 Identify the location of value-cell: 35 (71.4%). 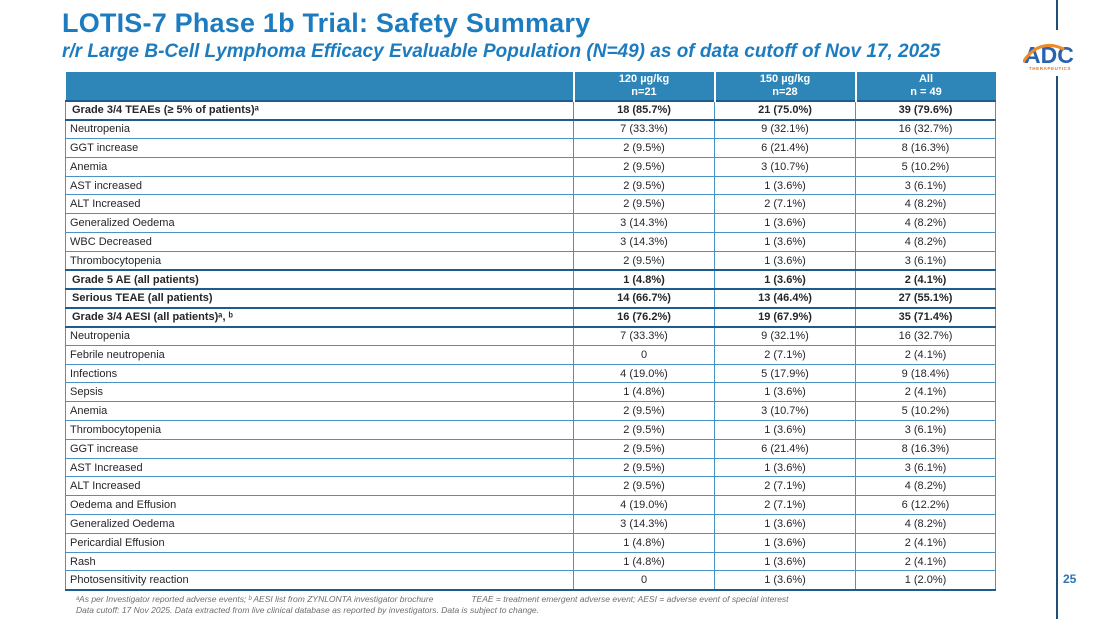
(925, 317).